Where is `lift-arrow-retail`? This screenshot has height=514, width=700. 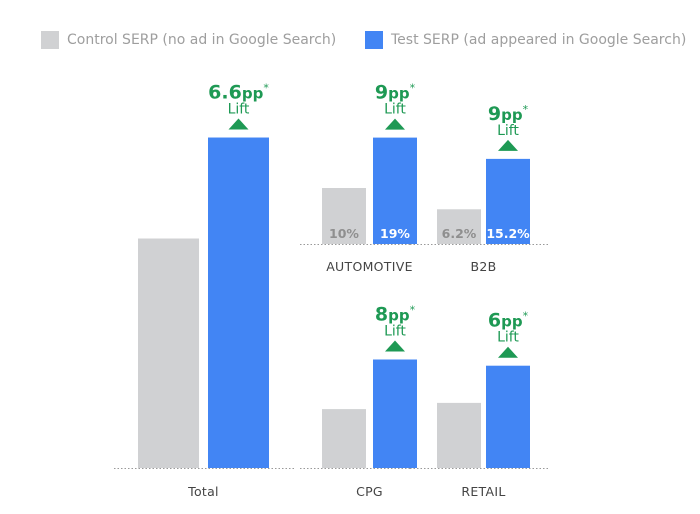
lift-arrow-retail is located at coordinates (508, 352).